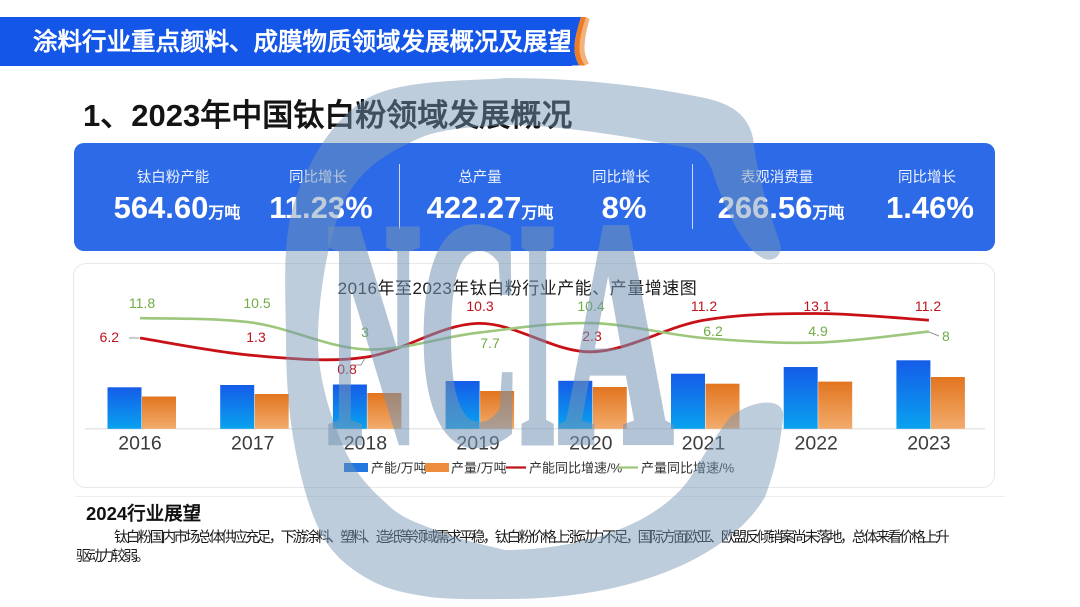  I want to click on svg-text: 10.4, so click(590, 306).